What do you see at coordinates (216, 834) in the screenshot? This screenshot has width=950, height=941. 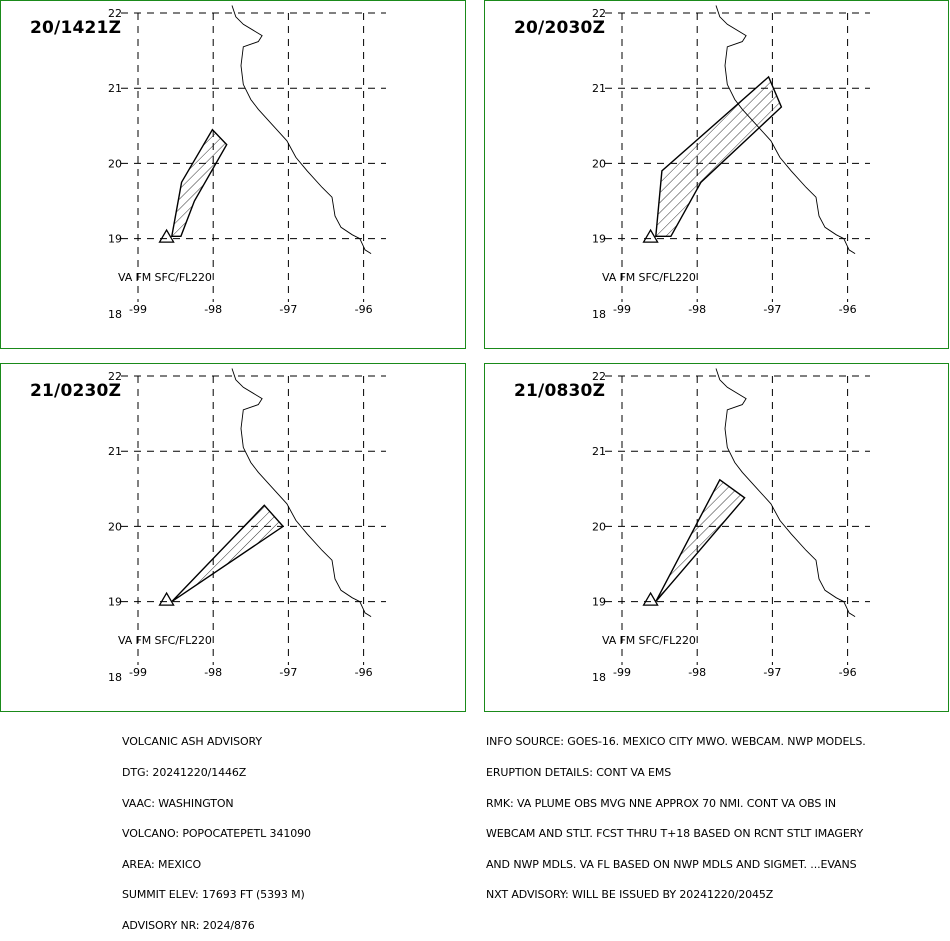 I see `advisory-volcano: VOLCANO: POPOCATEPETL 341090` at bounding box center [216, 834].